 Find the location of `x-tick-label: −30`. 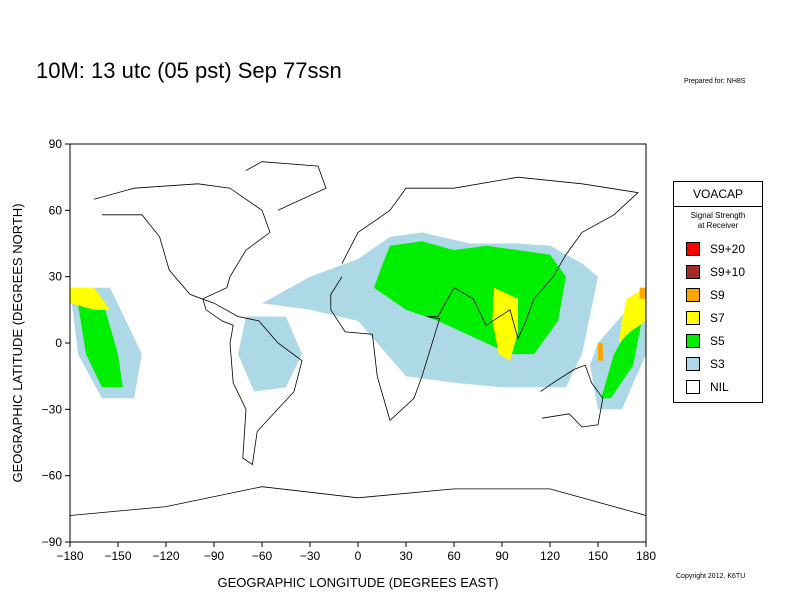

x-tick-label: −30 is located at coordinates (310, 556).